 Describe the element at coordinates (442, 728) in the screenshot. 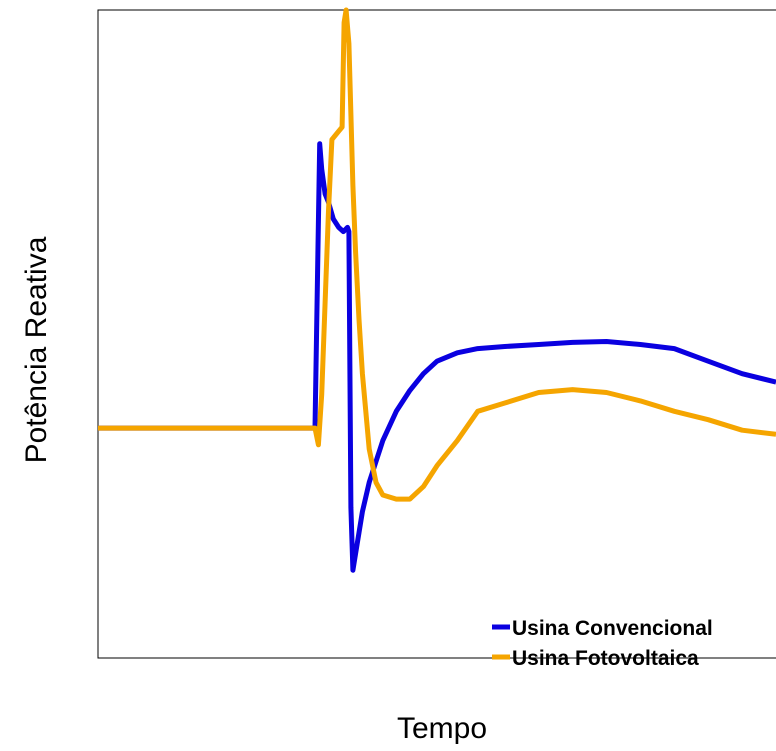

I see `x-axis-title: Tempo` at that location.